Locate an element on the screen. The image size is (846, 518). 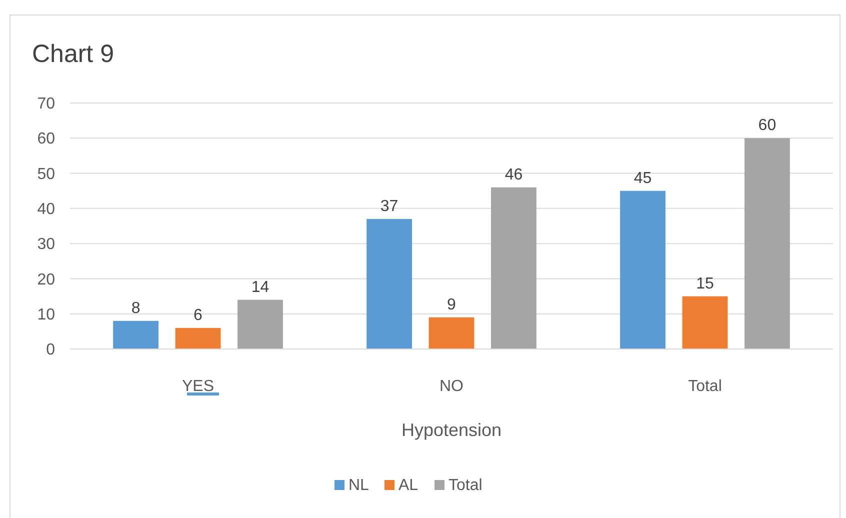
legend-label: NL is located at coordinates (359, 485).